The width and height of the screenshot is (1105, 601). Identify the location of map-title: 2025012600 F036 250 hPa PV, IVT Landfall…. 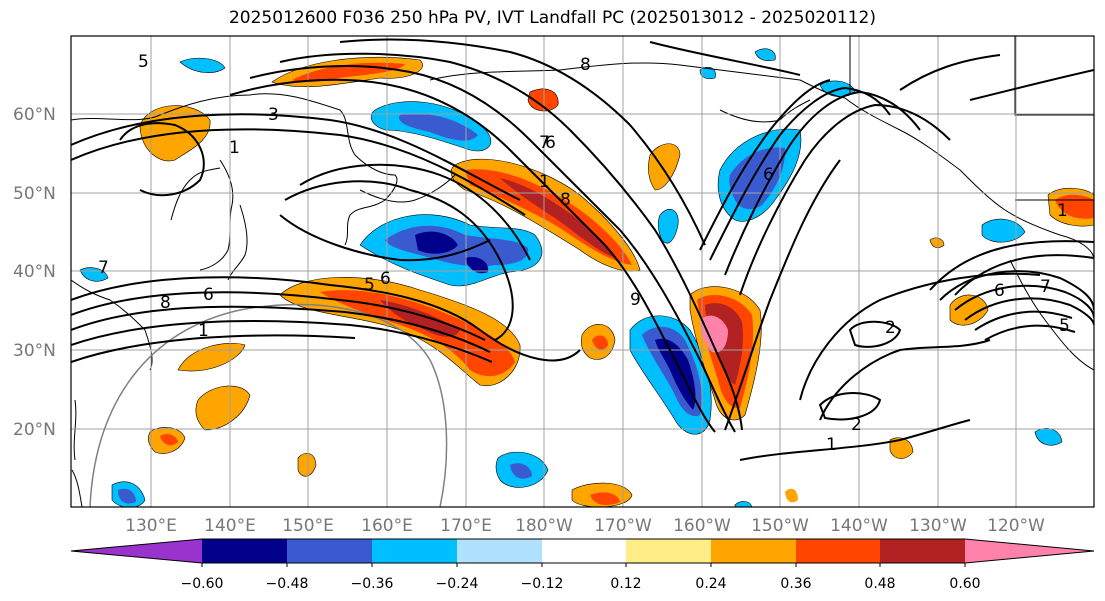
(552, 18).